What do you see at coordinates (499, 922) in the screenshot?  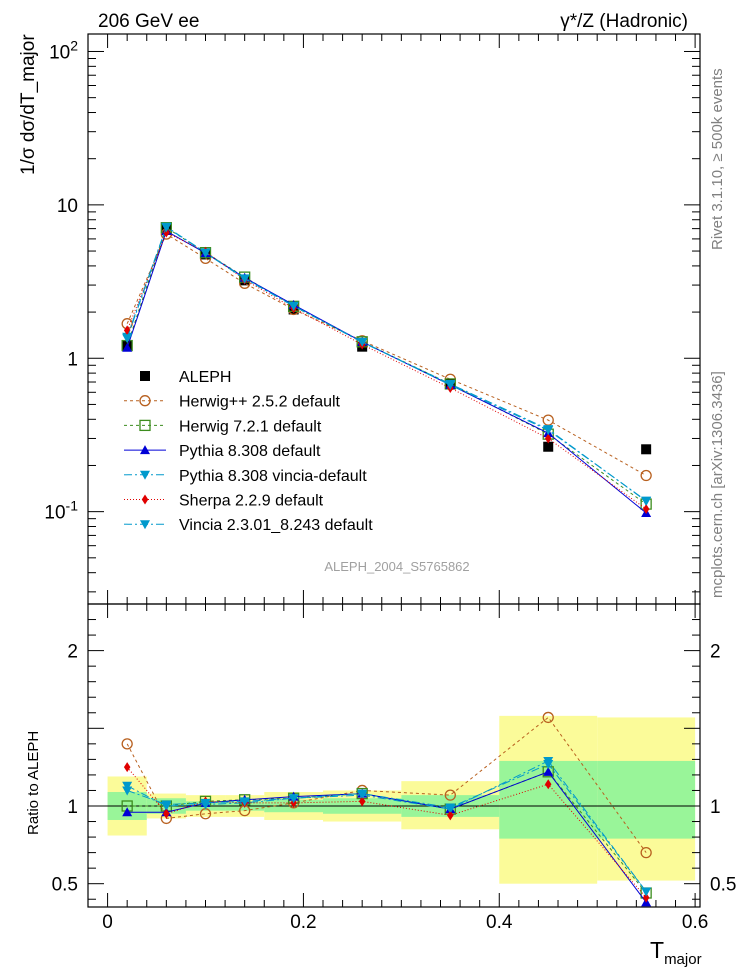 I see `x-tick-label: 0.4` at bounding box center [499, 922].